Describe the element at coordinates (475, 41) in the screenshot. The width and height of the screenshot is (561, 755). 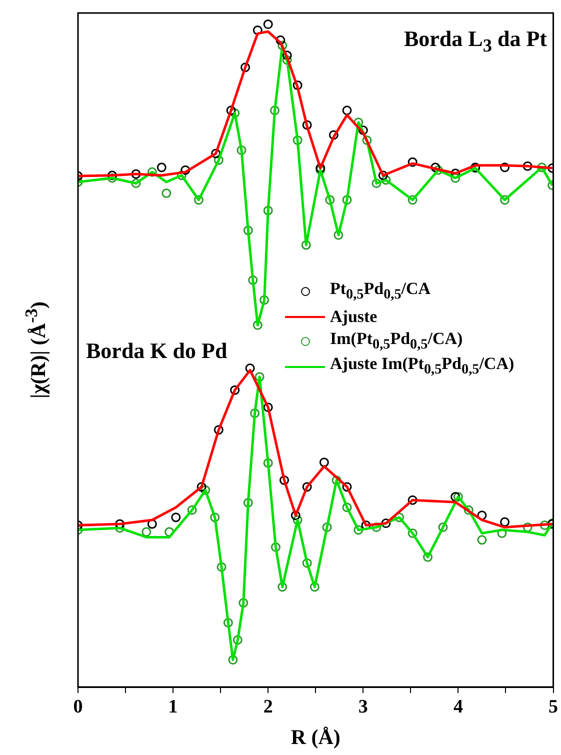
I see `annotation: Borda L$_{3}$ da Pt` at that location.